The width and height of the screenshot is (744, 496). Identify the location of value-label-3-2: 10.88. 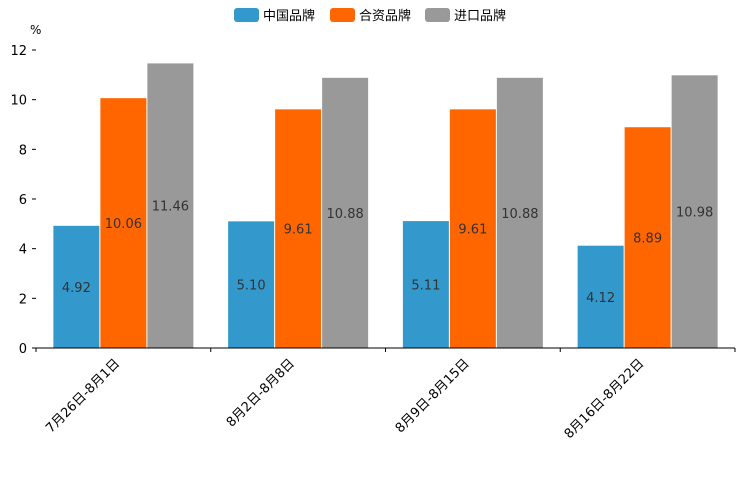
(345, 214).